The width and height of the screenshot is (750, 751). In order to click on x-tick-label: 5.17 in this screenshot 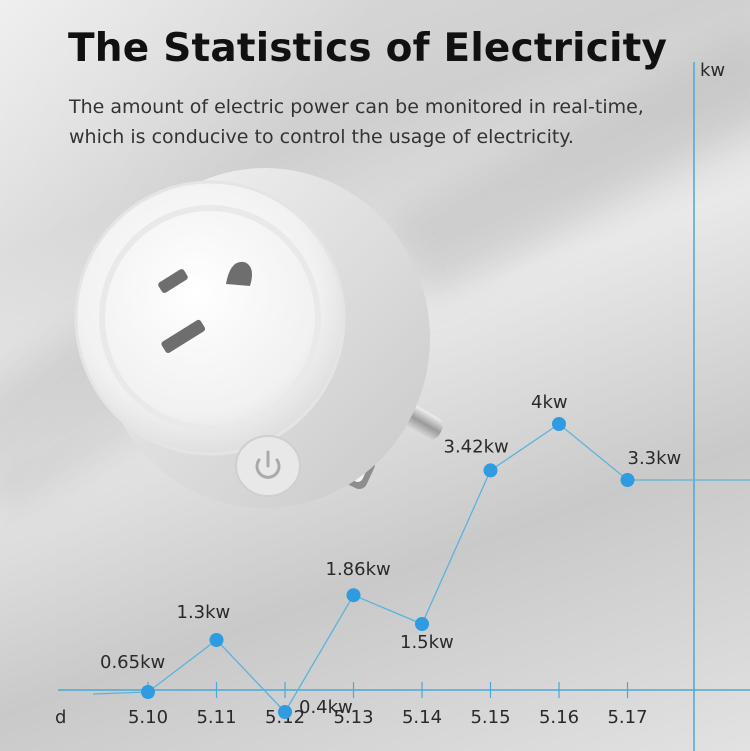, I will do `click(627, 717)`.